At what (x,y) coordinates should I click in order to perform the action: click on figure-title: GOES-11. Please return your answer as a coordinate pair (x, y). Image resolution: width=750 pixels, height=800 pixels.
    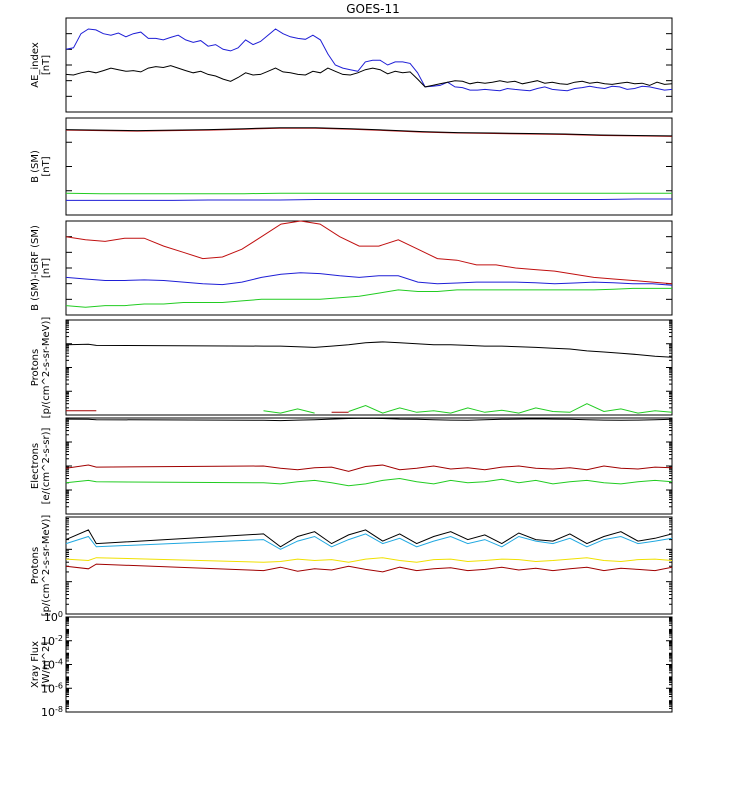
    Looking at the image, I should click on (373, 9).